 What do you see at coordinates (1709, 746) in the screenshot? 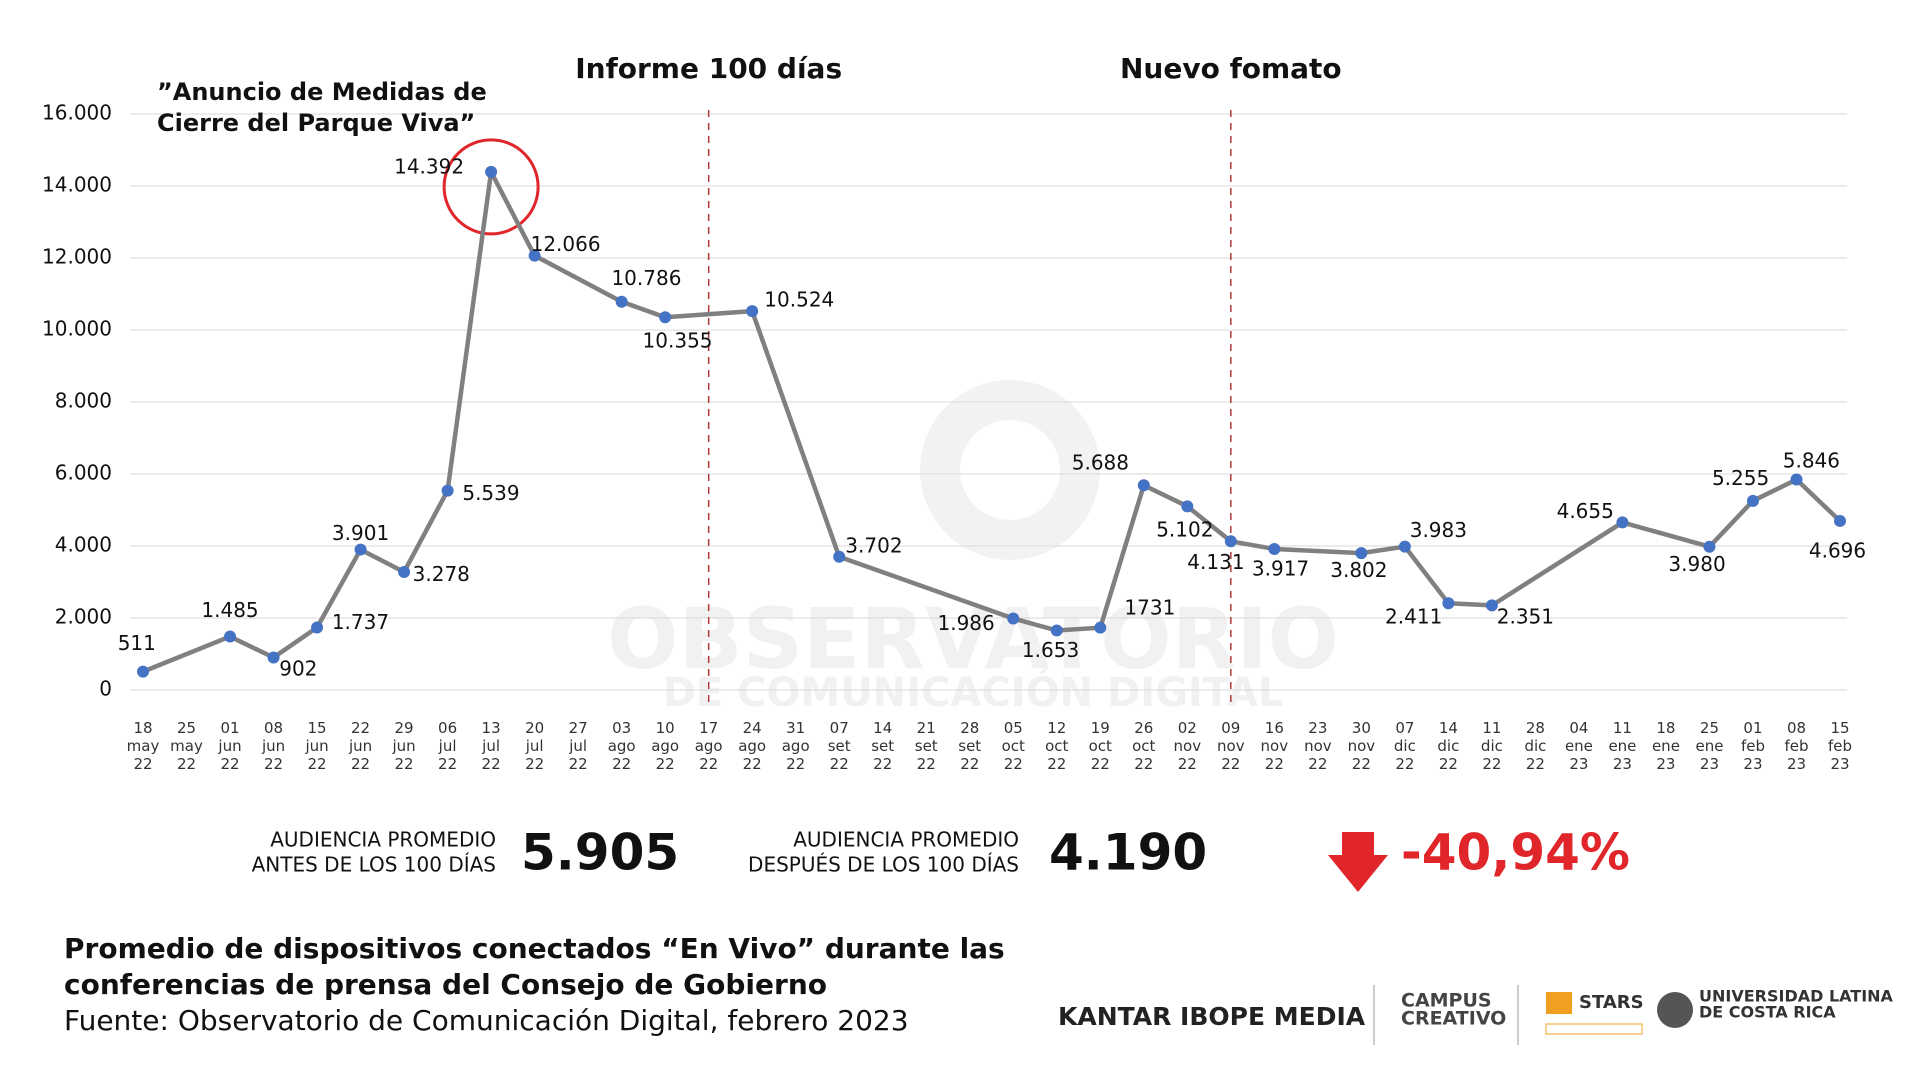
I see `x-tick-label: 25 ene 23` at bounding box center [1709, 746].